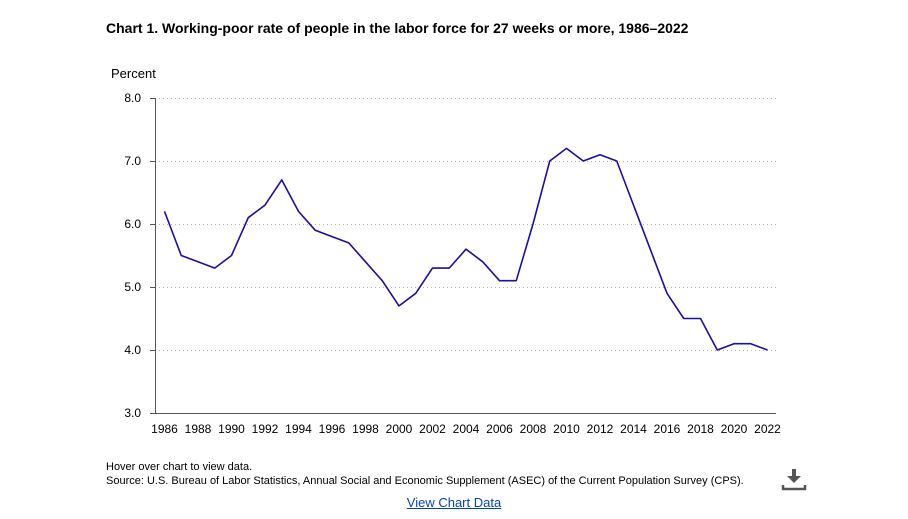 This screenshot has width=908, height=519. I want to click on x-tick-label: 2014, so click(633, 429).